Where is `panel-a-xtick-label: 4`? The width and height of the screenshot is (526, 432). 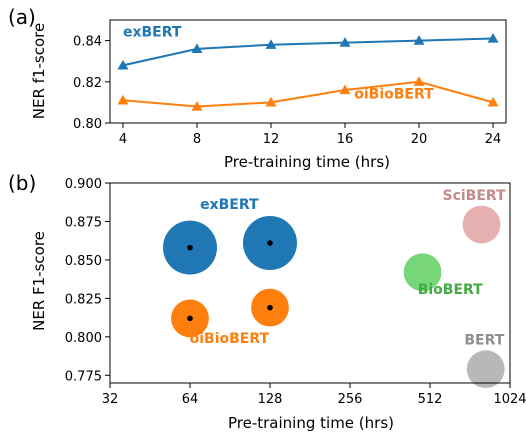
panel-a-xtick-label: 4 is located at coordinates (123, 139).